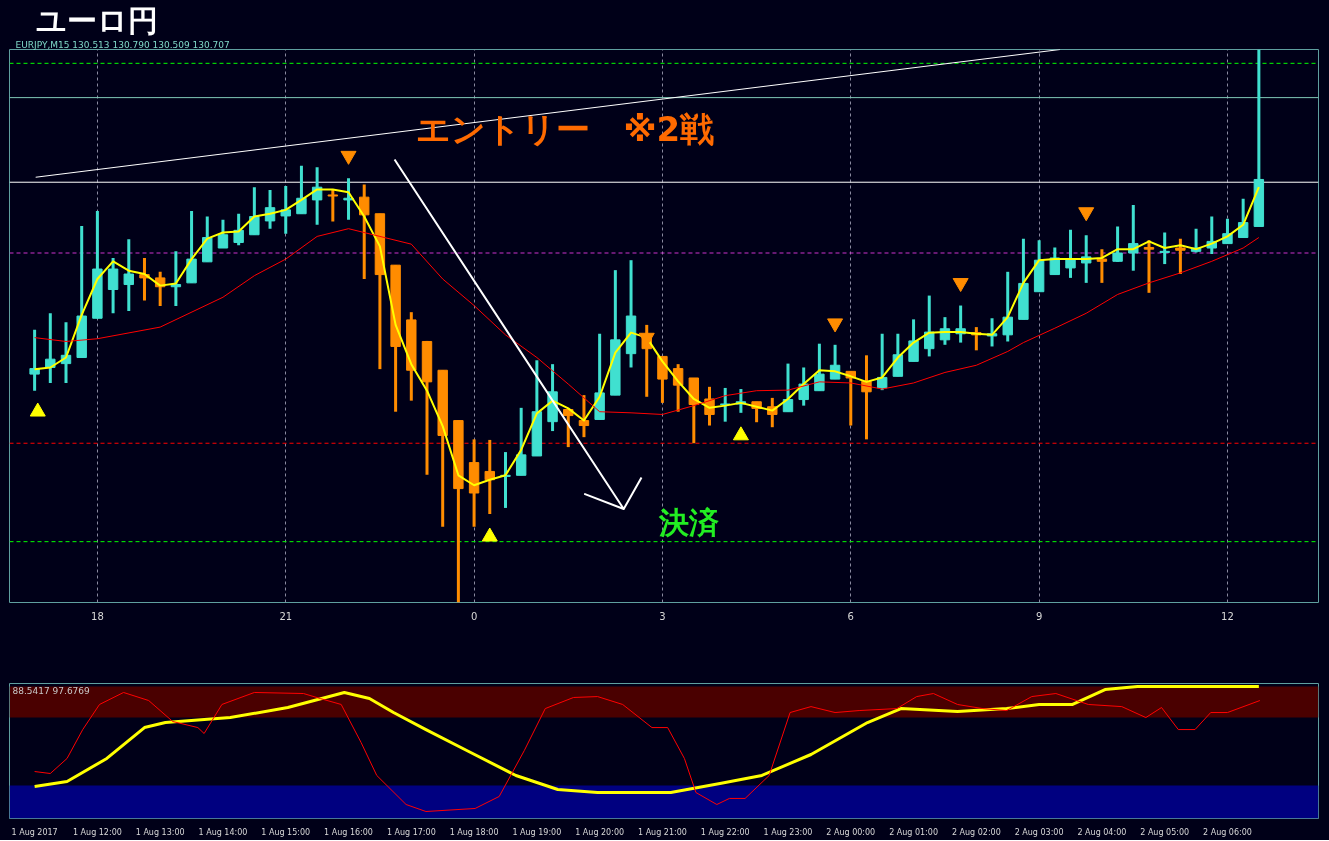 This screenshot has width=1329, height=841. I want to click on x-tick-label: 1 Aug 19:00, so click(537, 832).